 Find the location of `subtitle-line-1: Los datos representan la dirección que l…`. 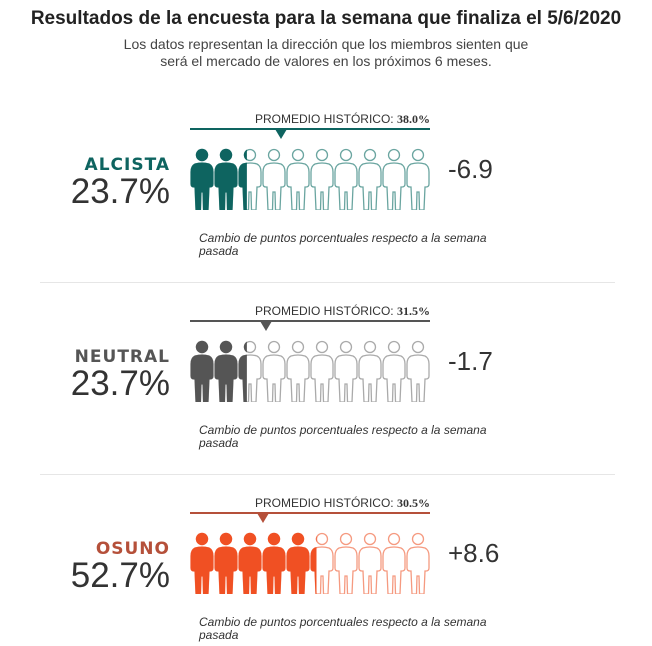

subtitle-line-1: Los datos representan la dirección que l… is located at coordinates (326, 44).